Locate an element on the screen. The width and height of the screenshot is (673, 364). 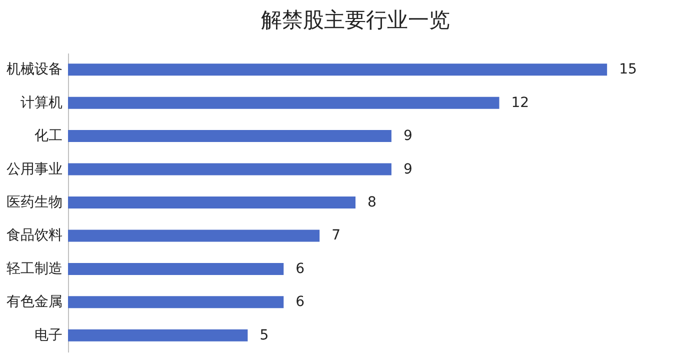
y-tick-label: 计算机 is located at coordinates (41, 102).